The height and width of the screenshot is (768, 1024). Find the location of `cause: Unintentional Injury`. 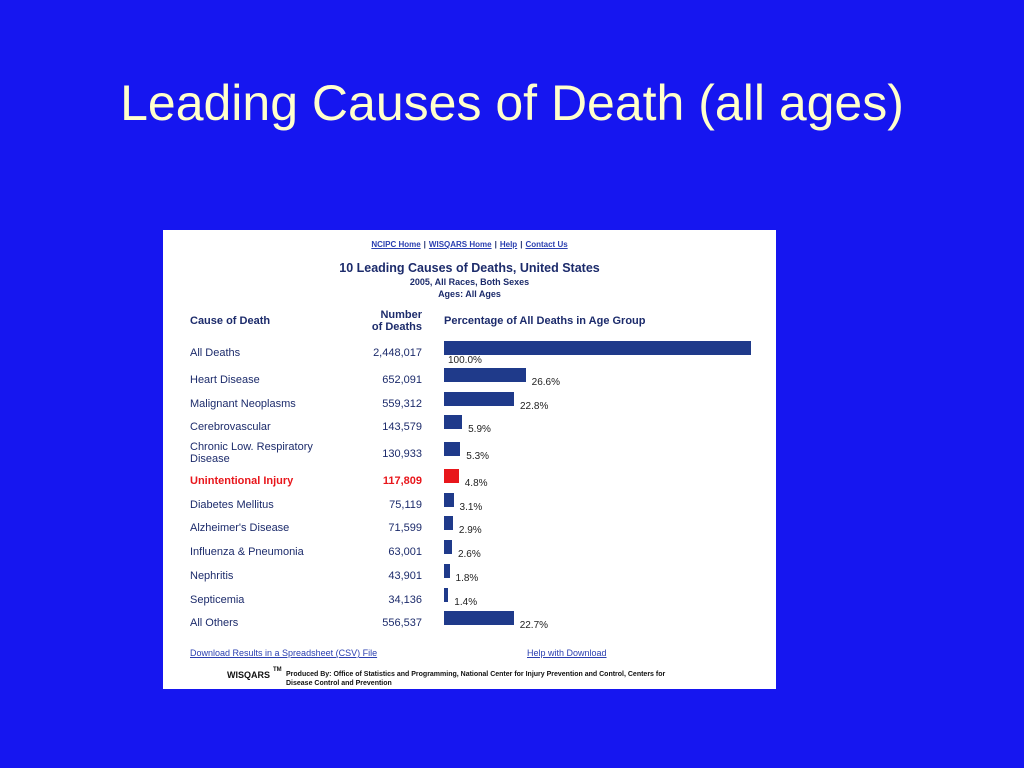

cause: Unintentional Injury is located at coordinates (242, 481).